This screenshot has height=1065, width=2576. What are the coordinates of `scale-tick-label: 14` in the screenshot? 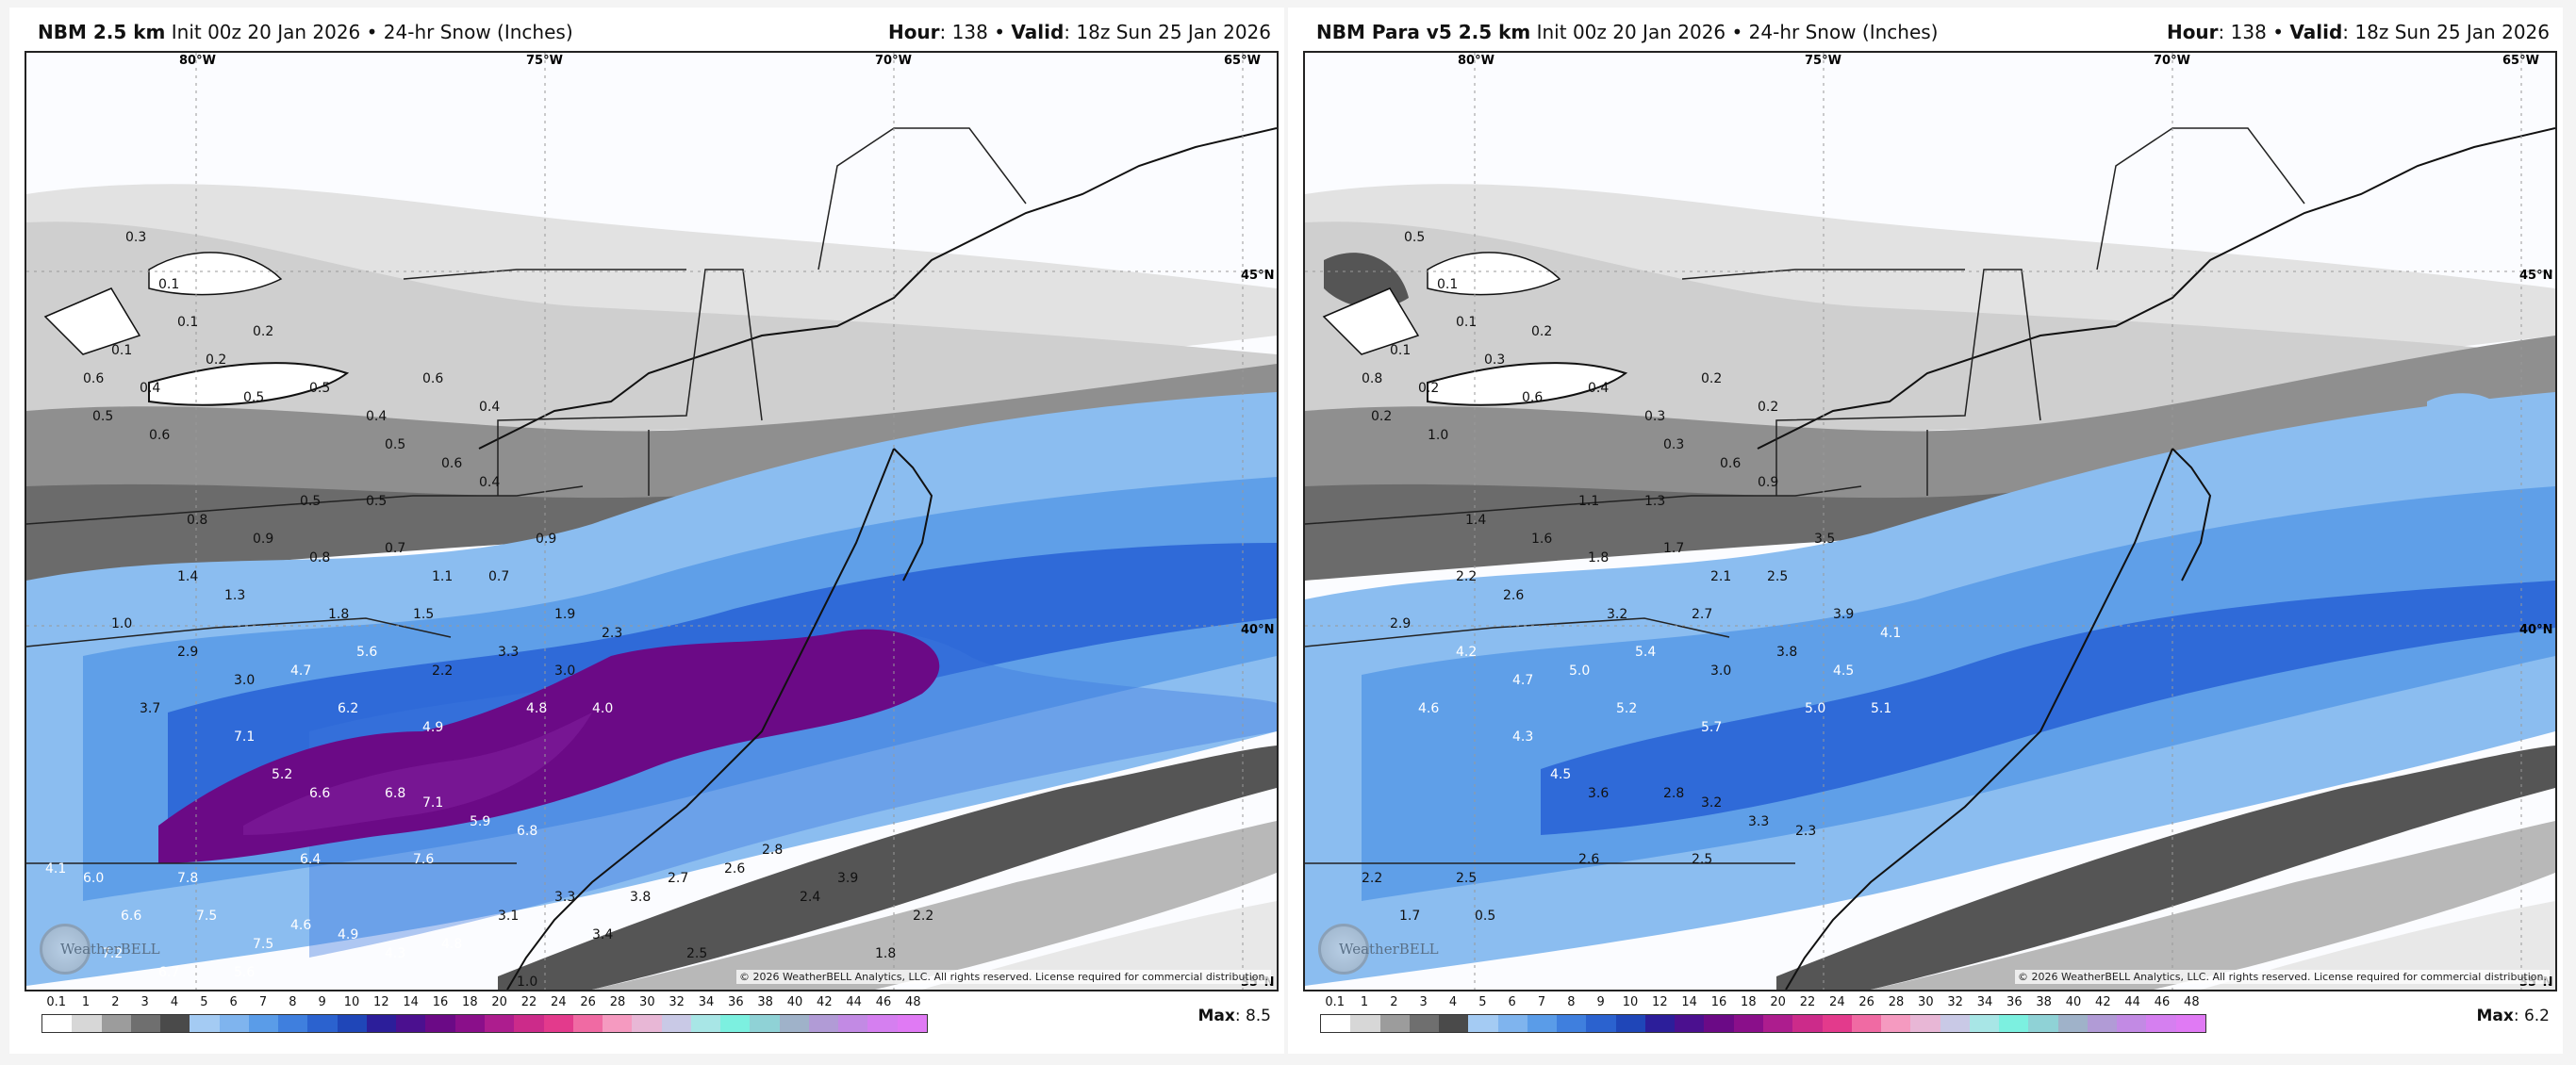 It's located at (411, 1002).